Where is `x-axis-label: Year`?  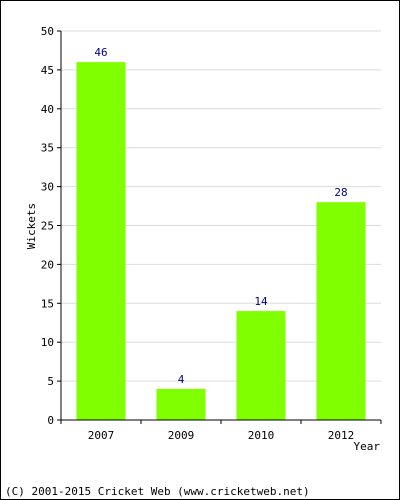 x-axis-label: Year is located at coordinates (367, 446).